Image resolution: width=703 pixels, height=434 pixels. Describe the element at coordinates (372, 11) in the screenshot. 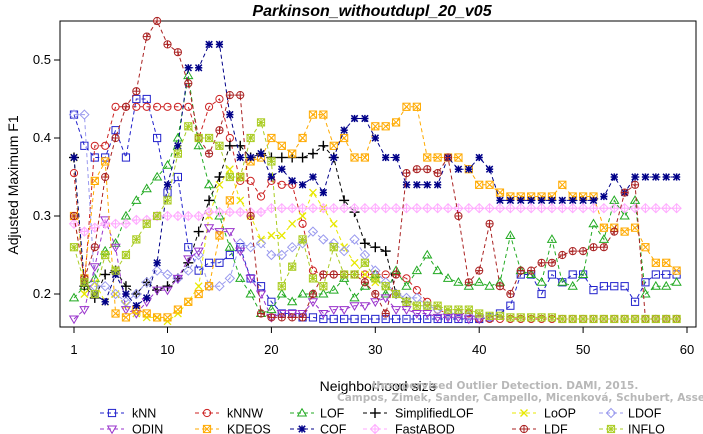

I see `chart-title: Parkinson_withoutdupl_20_v05` at that location.